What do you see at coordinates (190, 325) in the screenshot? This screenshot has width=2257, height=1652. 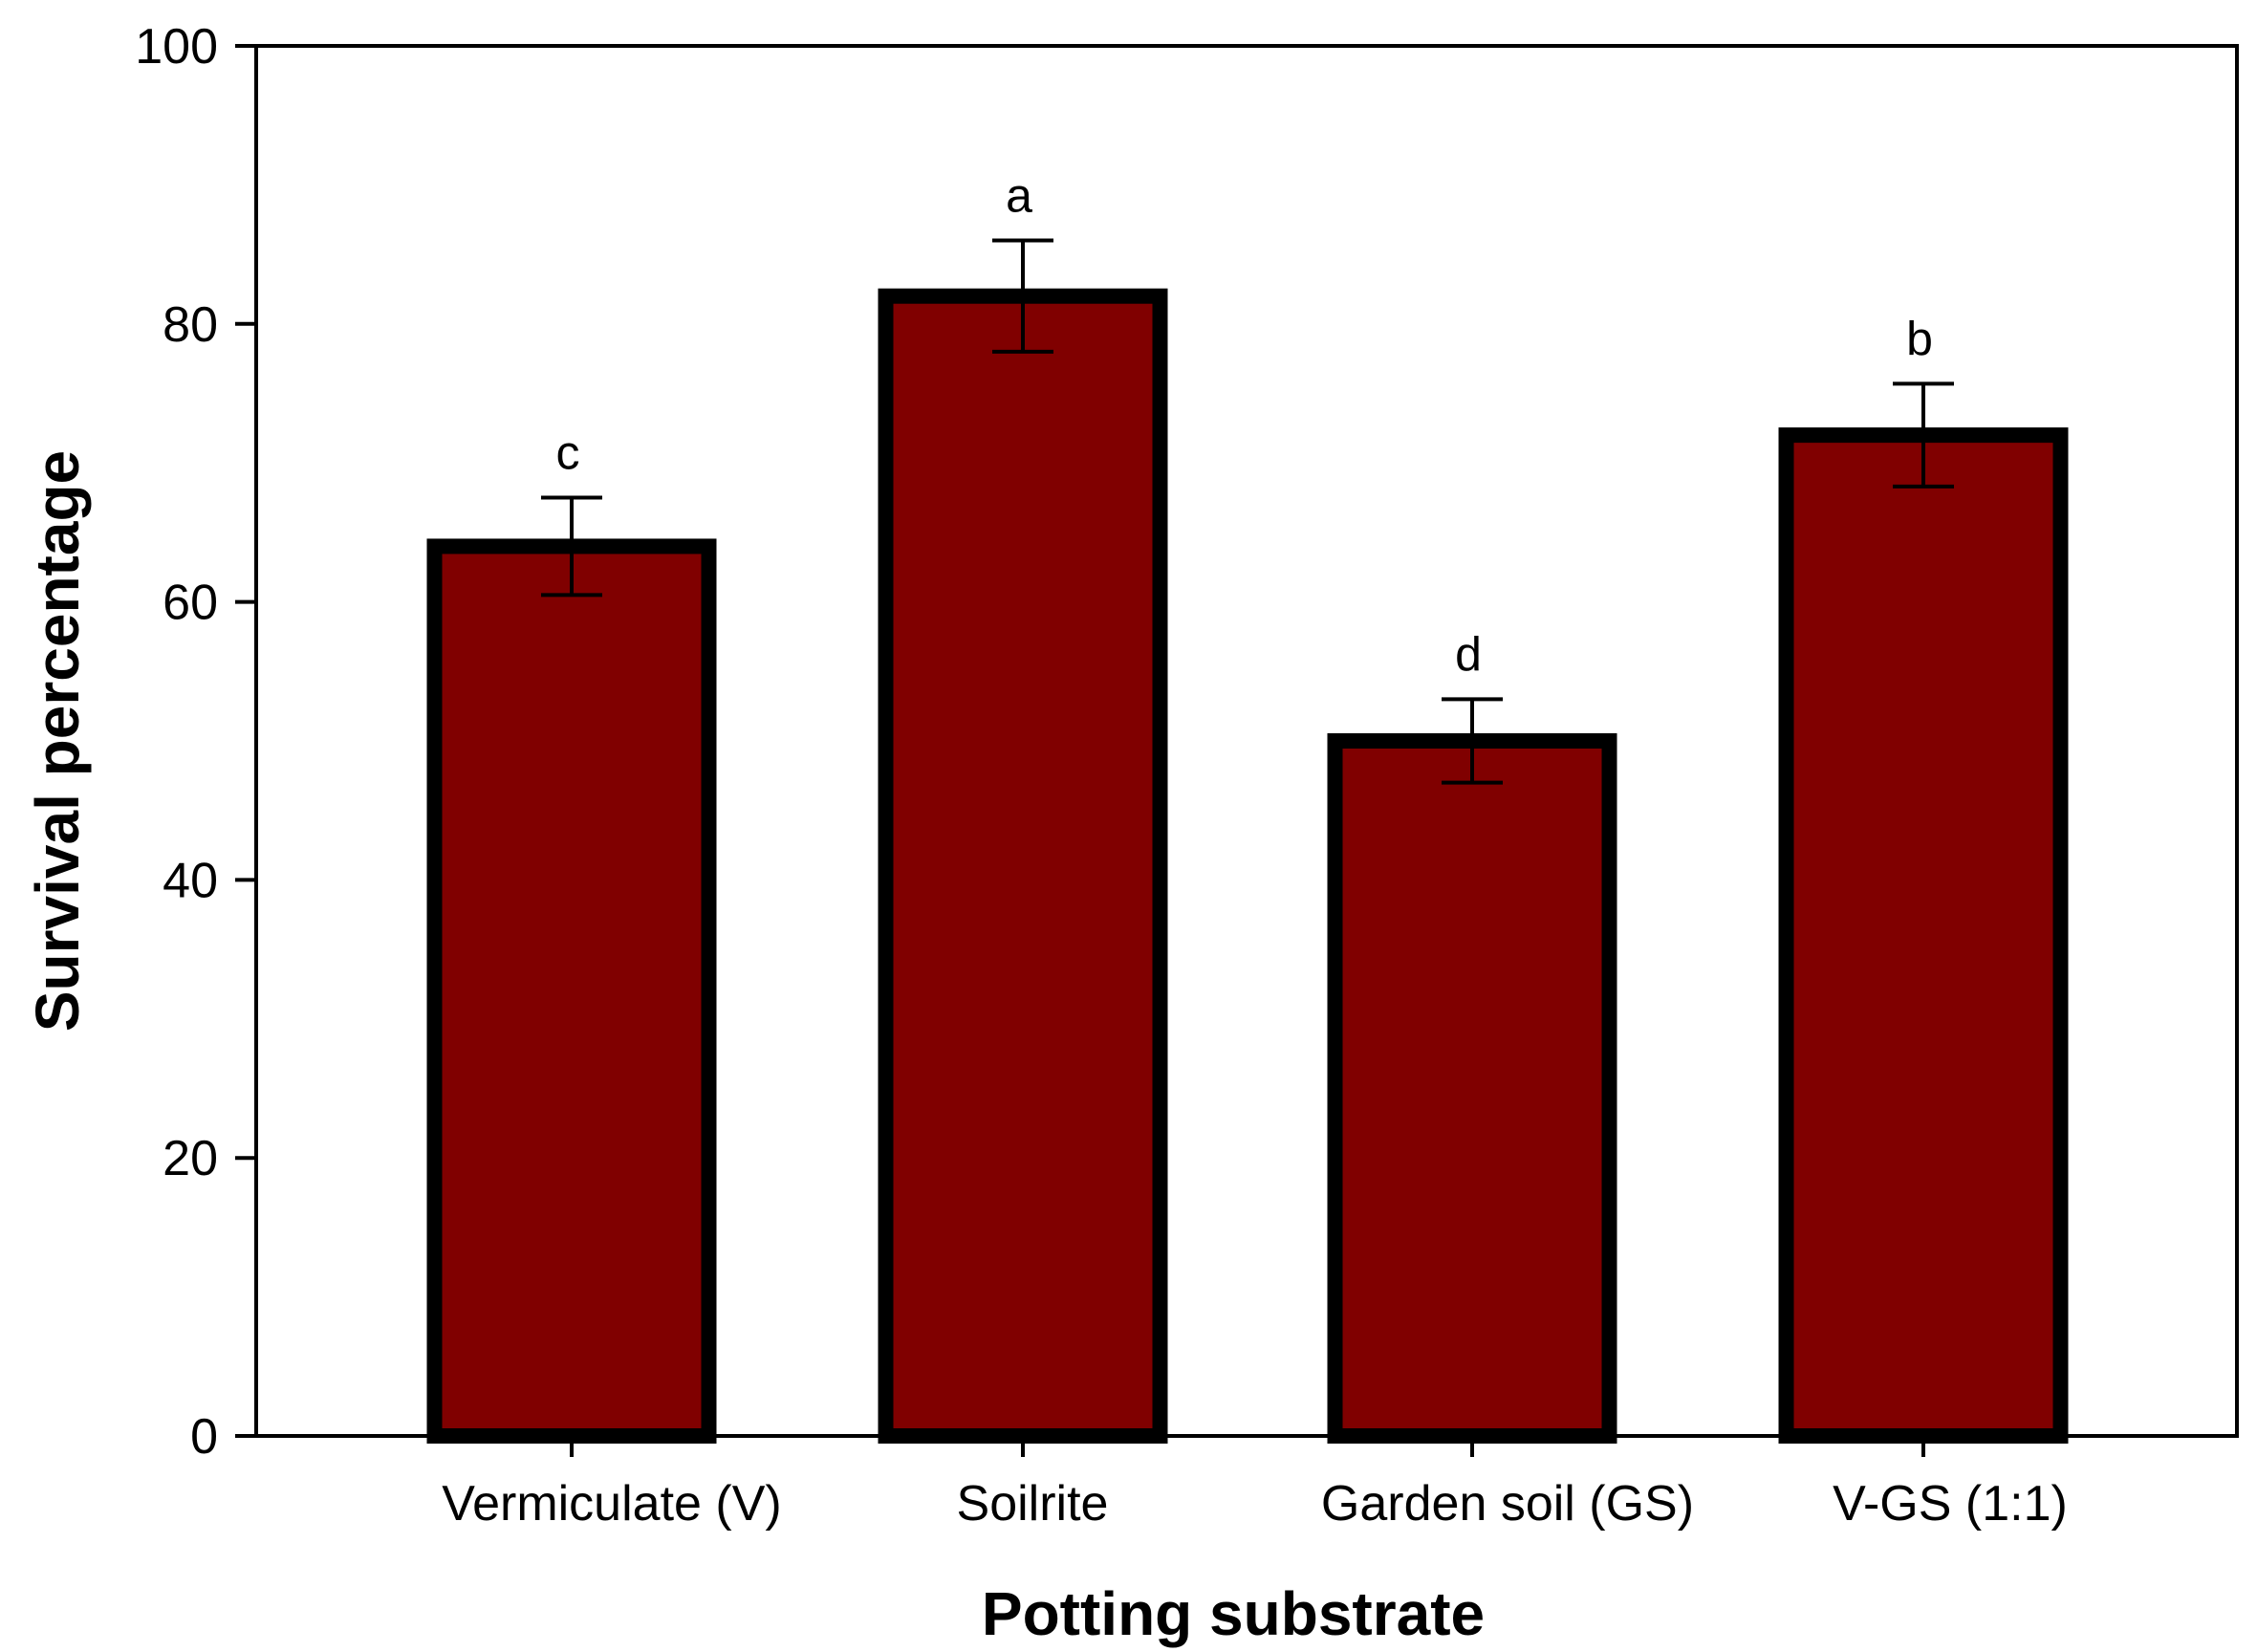 I see `y-tick-label: 80` at bounding box center [190, 325].